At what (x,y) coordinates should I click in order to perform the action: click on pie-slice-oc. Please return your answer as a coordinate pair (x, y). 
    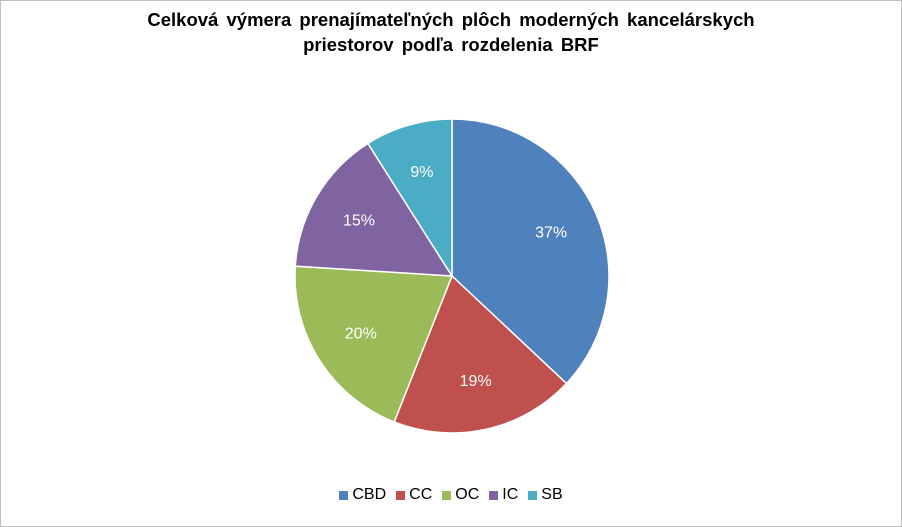
    Looking at the image, I should click on (374, 344).